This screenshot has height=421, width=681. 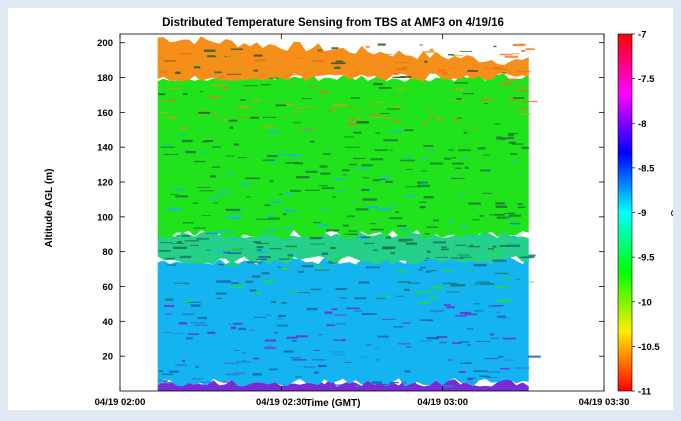 What do you see at coordinates (105, 183) in the screenshot?
I see `y-tick-label: 120` at bounding box center [105, 183].